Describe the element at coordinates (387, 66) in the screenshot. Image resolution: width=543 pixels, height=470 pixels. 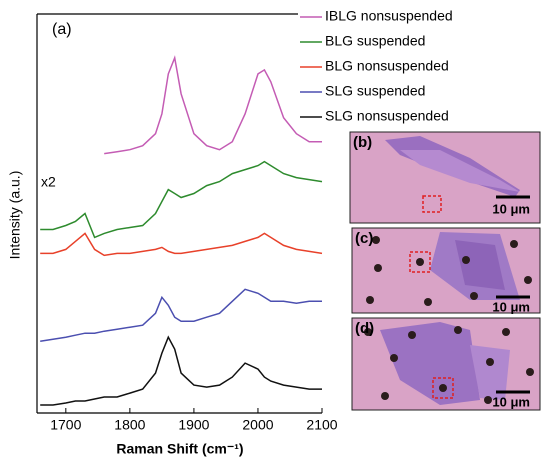
I see `legend-label: BLG nonsuspended` at that location.